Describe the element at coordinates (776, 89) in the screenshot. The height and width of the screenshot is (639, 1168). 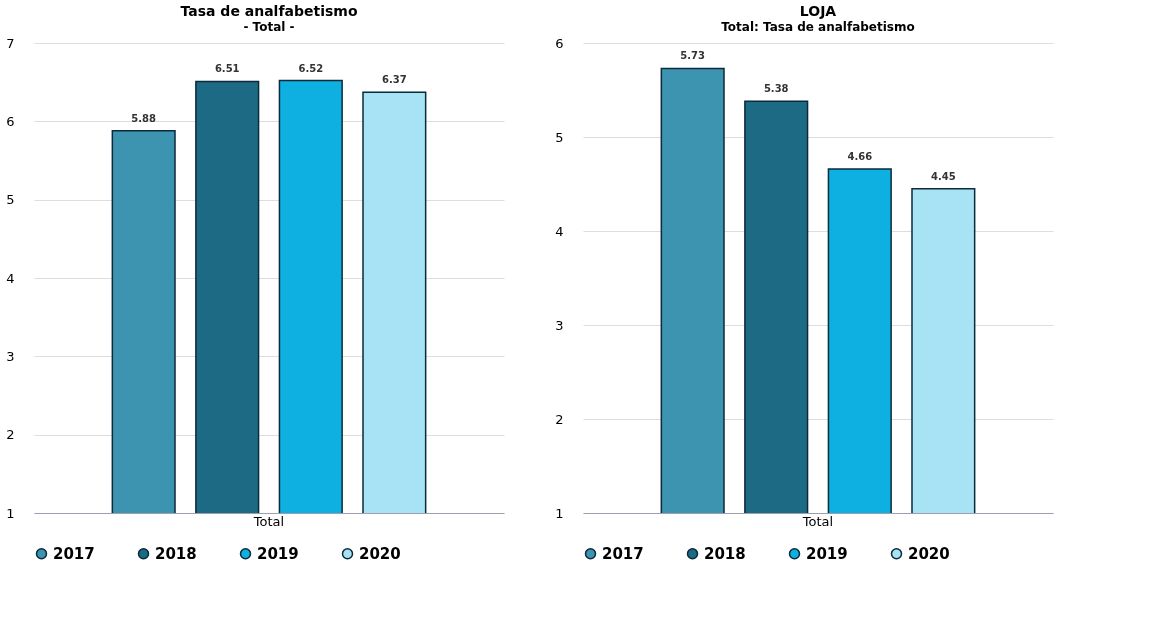
I see `data-label: 5.38` at that location.